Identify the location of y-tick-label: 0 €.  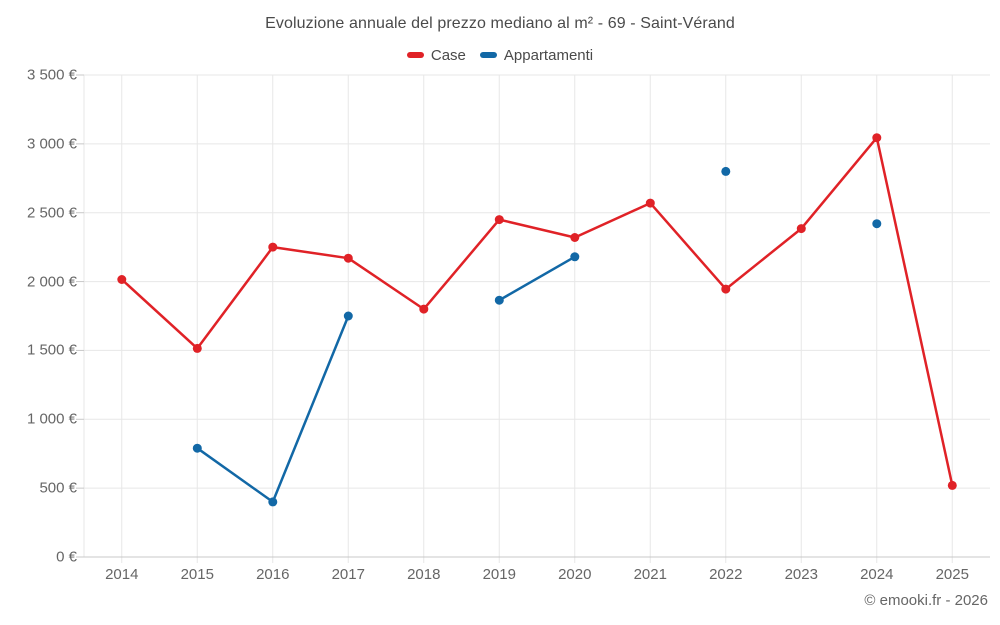
(66, 557).